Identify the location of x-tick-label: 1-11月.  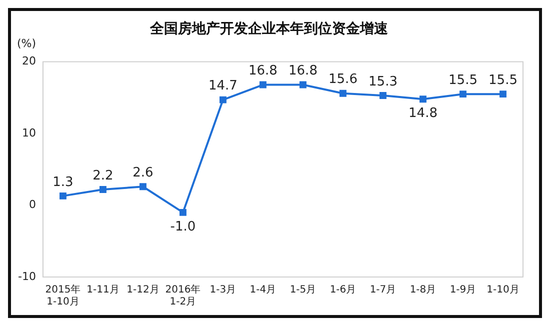
(103, 290).